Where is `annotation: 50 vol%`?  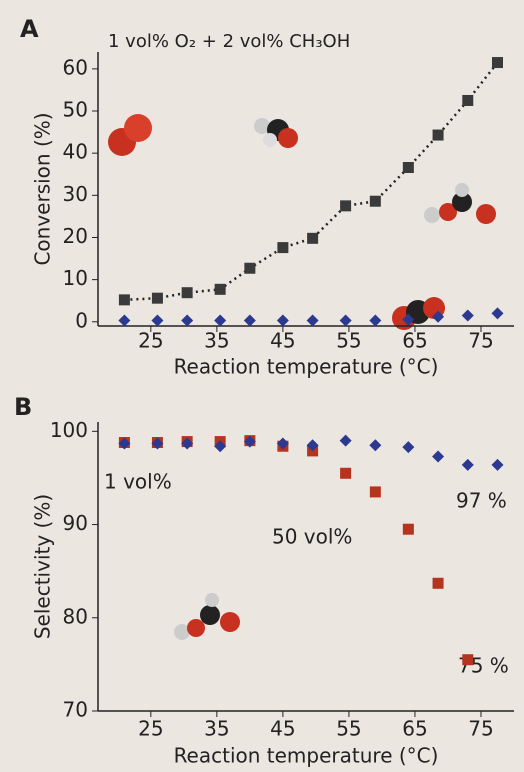 annotation: 50 vol% is located at coordinates (312, 537).